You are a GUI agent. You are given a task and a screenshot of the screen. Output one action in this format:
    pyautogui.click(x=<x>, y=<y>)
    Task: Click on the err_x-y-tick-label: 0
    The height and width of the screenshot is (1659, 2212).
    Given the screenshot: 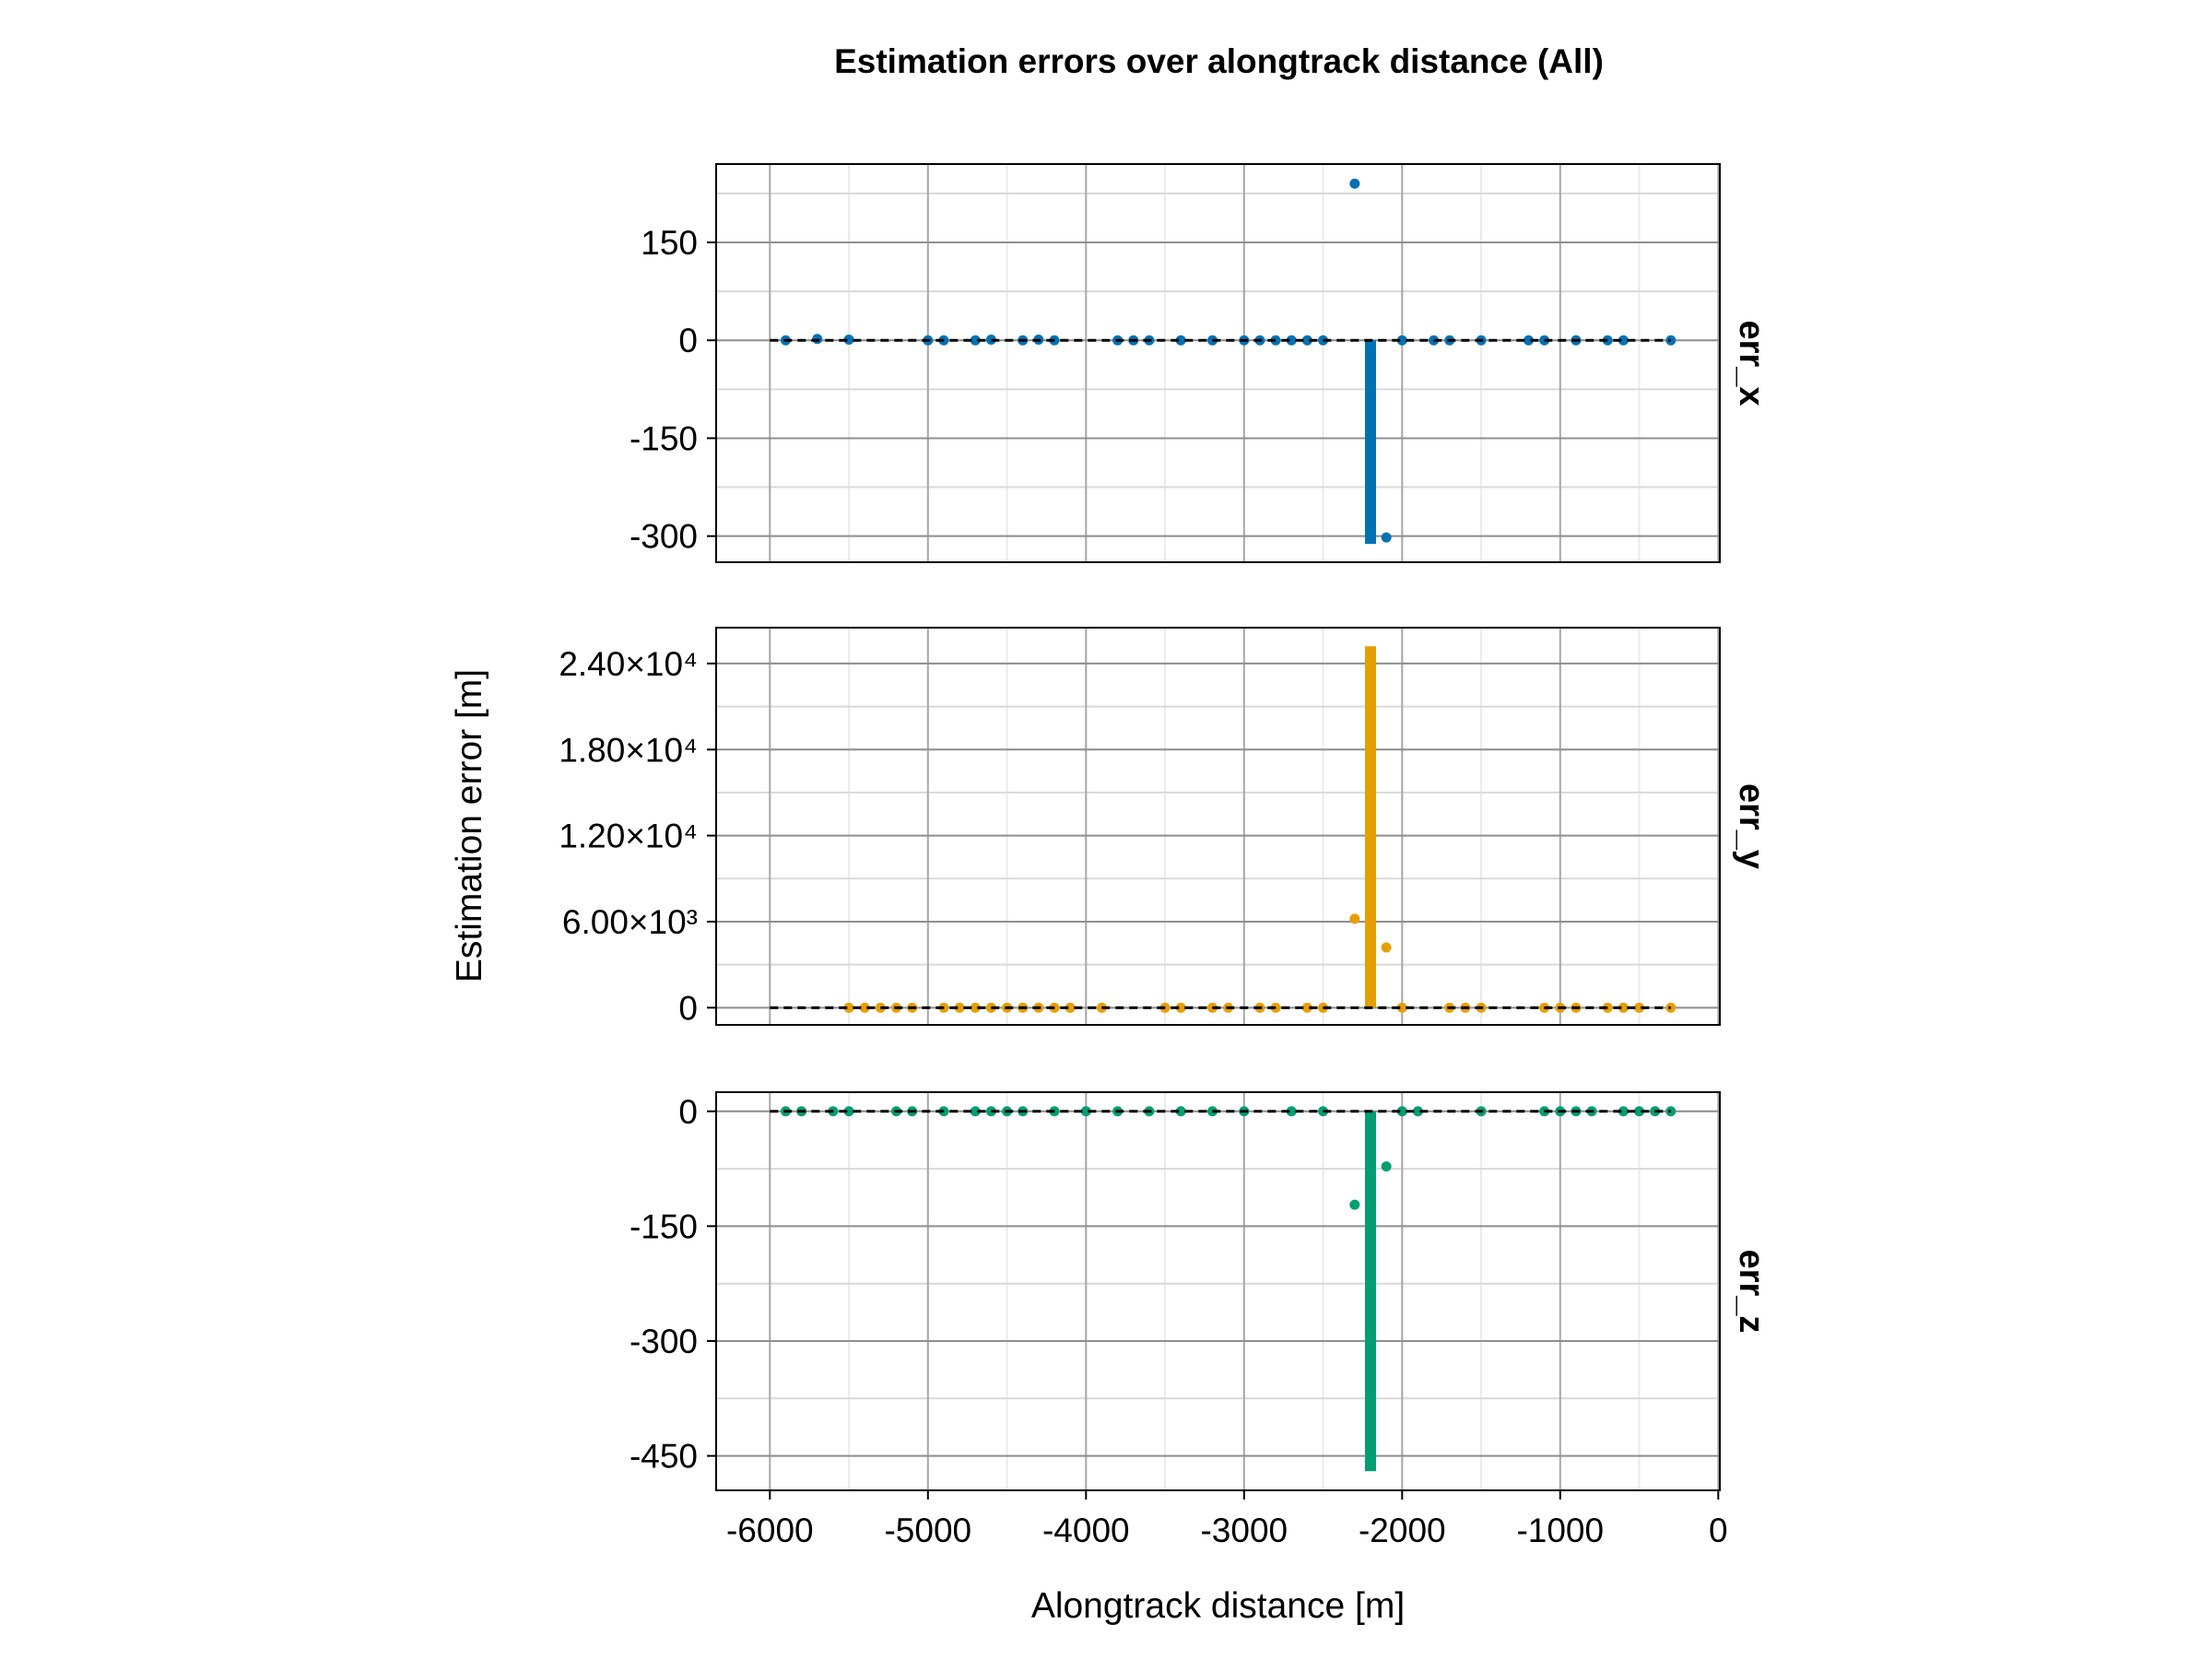 What is the action you would take?
    pyautogui.click(x=688, y=340)
    